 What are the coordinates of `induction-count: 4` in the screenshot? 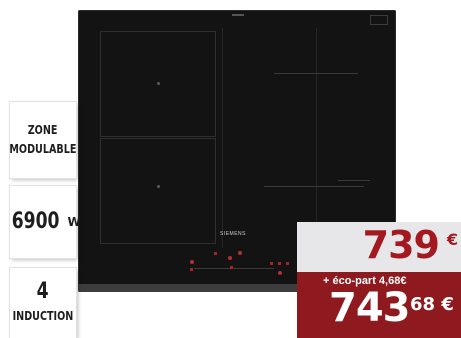 It's located at (43, 291).